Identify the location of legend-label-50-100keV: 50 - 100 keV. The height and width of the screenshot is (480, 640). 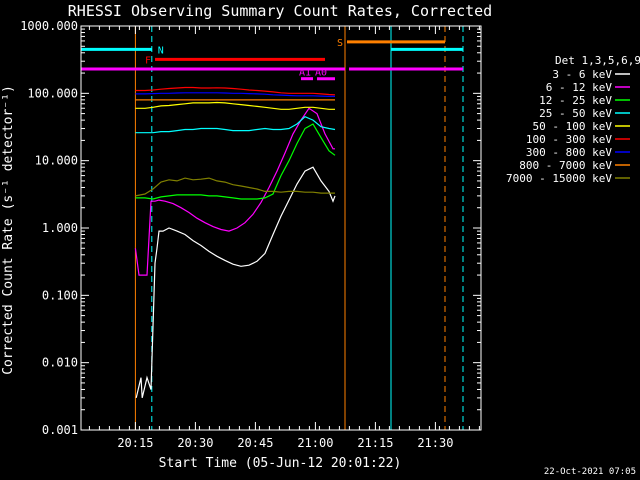
(573, 126).